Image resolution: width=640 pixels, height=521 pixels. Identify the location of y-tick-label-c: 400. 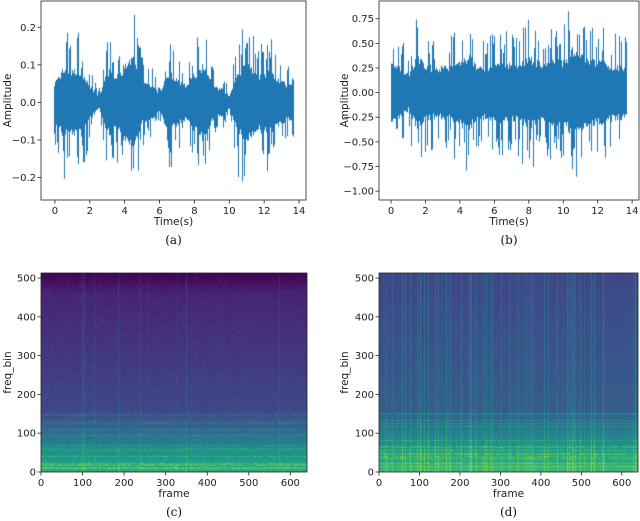
(26, 317).